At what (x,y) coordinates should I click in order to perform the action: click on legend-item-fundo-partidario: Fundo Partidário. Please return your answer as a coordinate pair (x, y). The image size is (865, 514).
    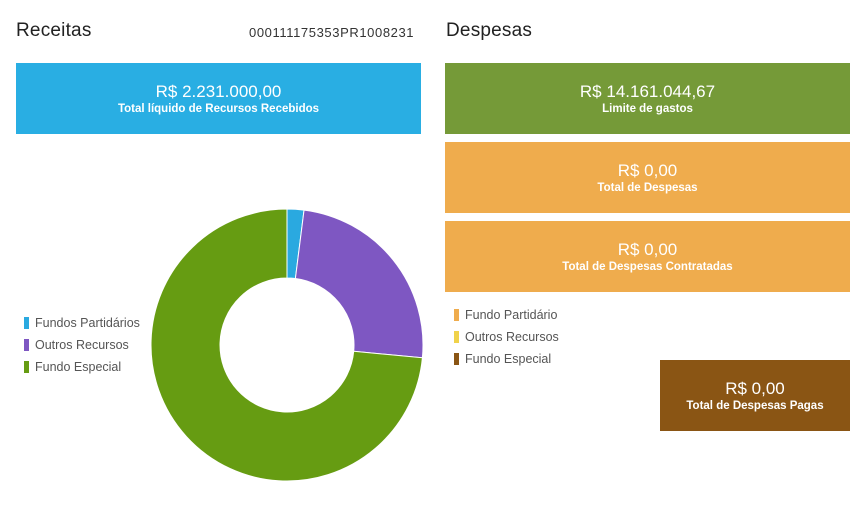
    Looking at the image, I should click on (506, 315).